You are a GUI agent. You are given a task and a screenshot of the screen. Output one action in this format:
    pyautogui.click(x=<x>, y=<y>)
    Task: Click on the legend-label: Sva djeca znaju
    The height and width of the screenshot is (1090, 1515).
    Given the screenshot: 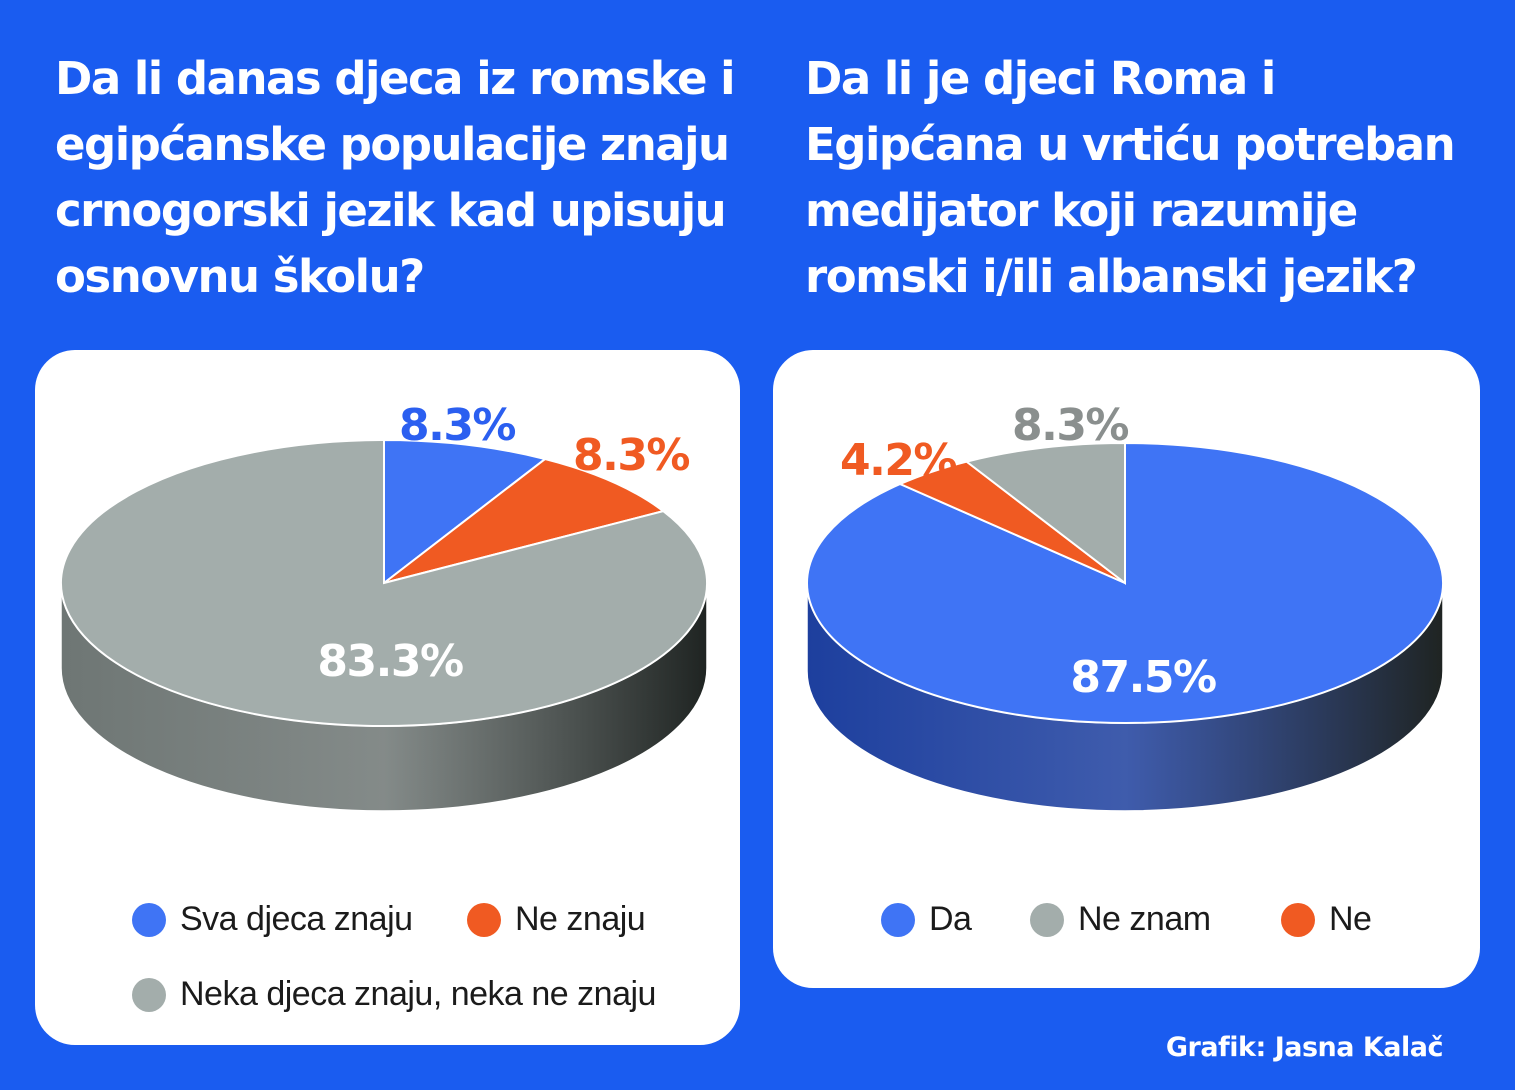 What is the action you would take?
    pyautogui.click(x=296, y=919)
    